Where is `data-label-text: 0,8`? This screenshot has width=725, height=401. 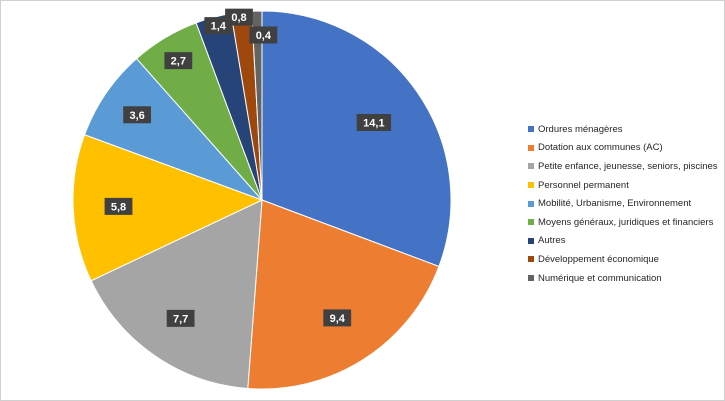
data-label-text: 0,8 is located at coordinates (238, 18).